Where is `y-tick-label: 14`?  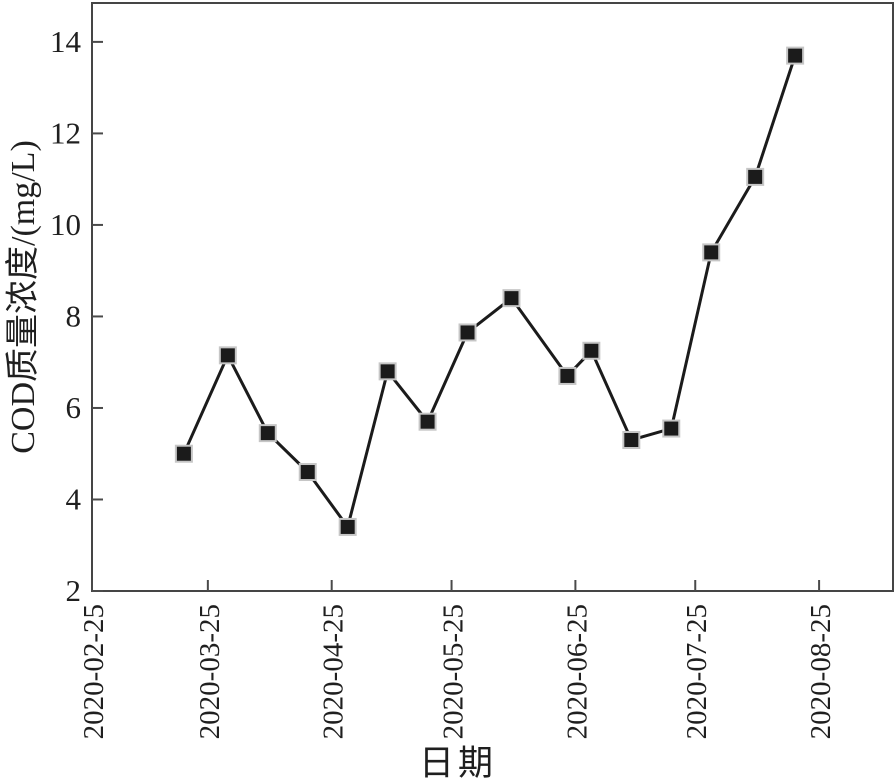
y-tick-label: 14 is located at coordinates (66, 41).